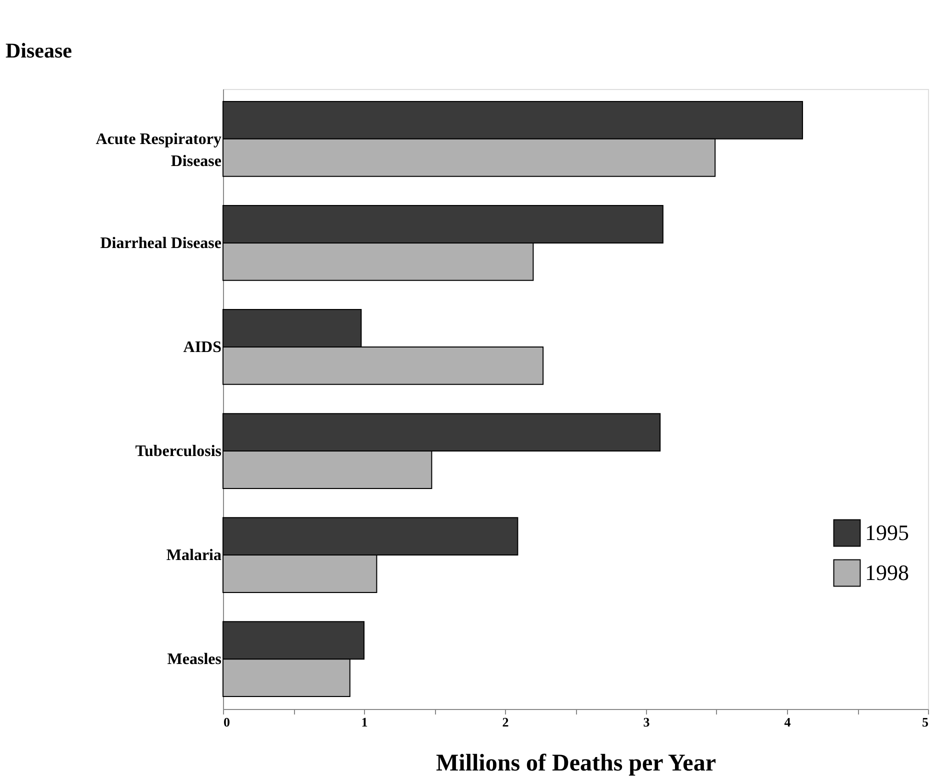 The image size is (940, 777). I want to click on y-tick-label: AIDS, so click(202, 347).